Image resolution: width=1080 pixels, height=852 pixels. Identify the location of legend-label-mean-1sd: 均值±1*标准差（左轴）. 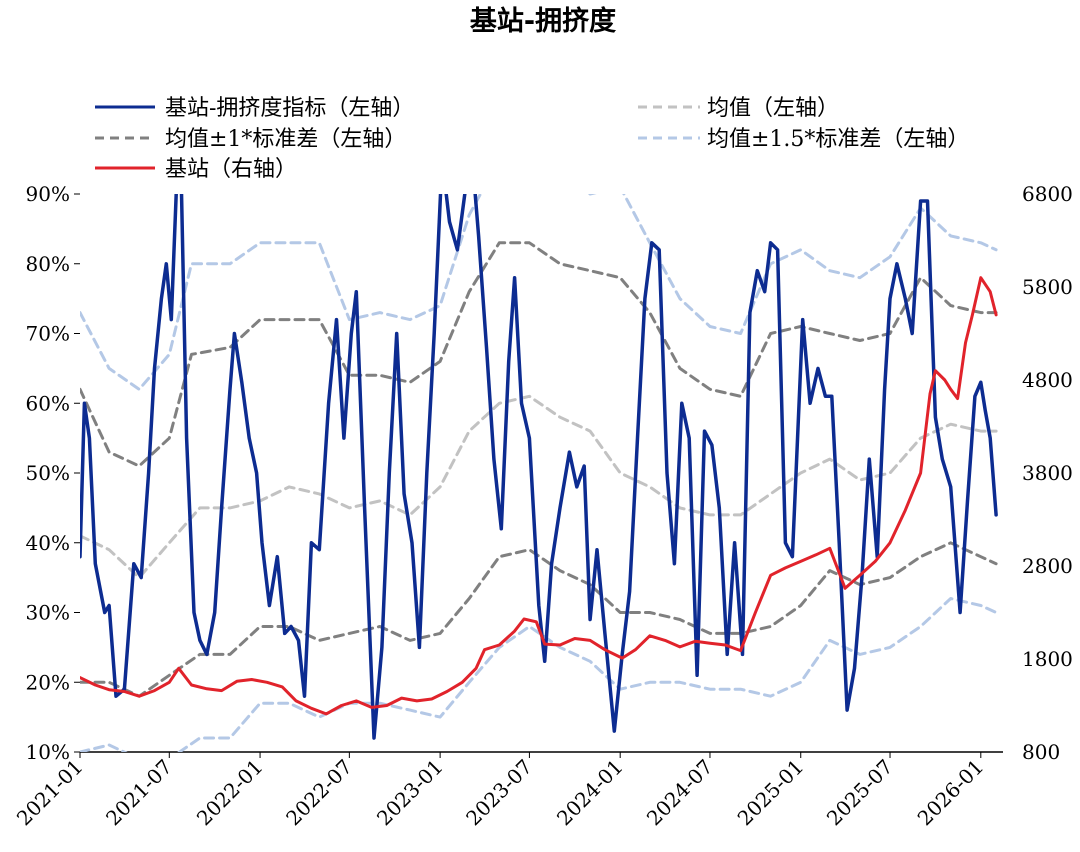
(285, 139).